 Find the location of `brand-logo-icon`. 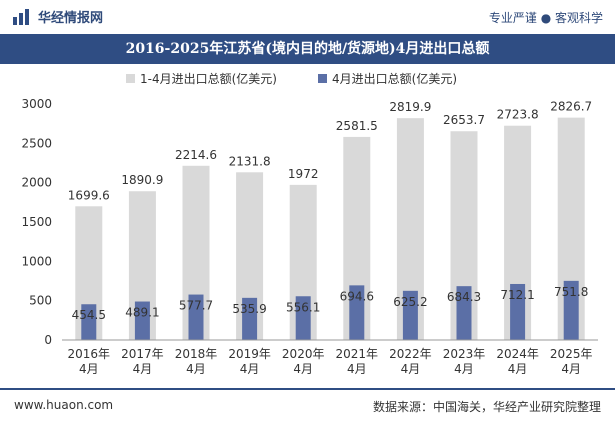

brand-logo-icon is located at coordinates (21, 16).